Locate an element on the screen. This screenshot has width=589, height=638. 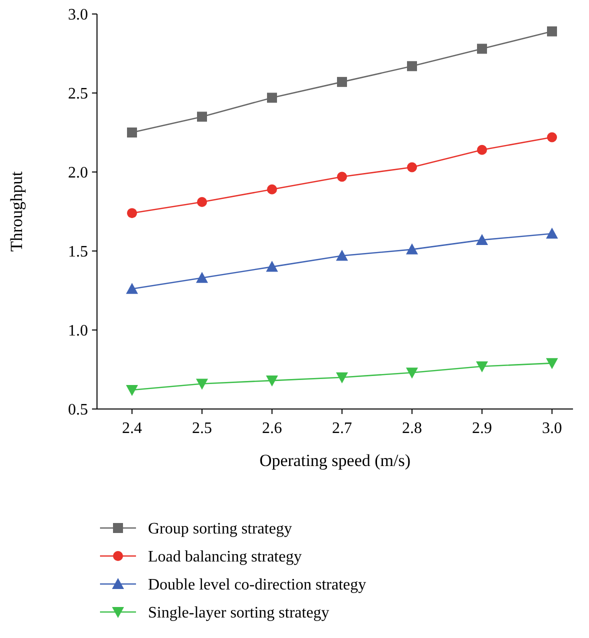
x-tick-label: 3.0 is located at coordinates (552, 428).